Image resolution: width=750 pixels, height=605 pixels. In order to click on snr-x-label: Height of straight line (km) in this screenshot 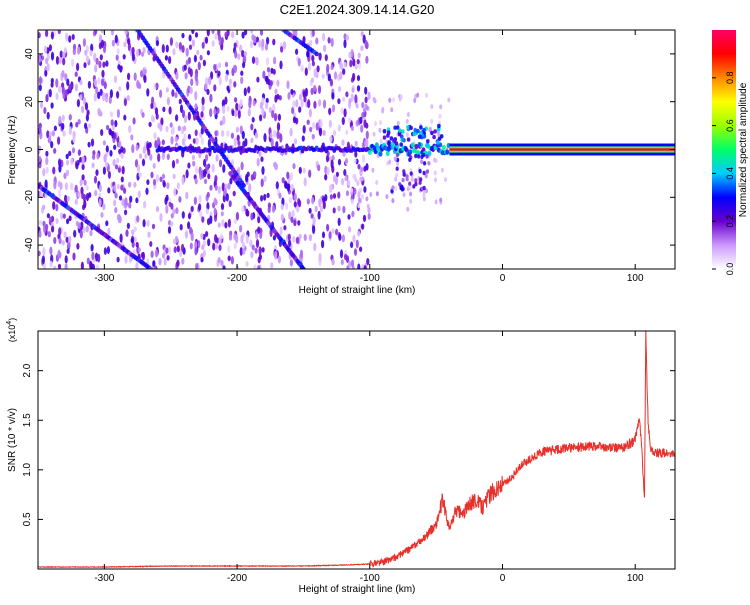, I will do `click(357, 589)`.